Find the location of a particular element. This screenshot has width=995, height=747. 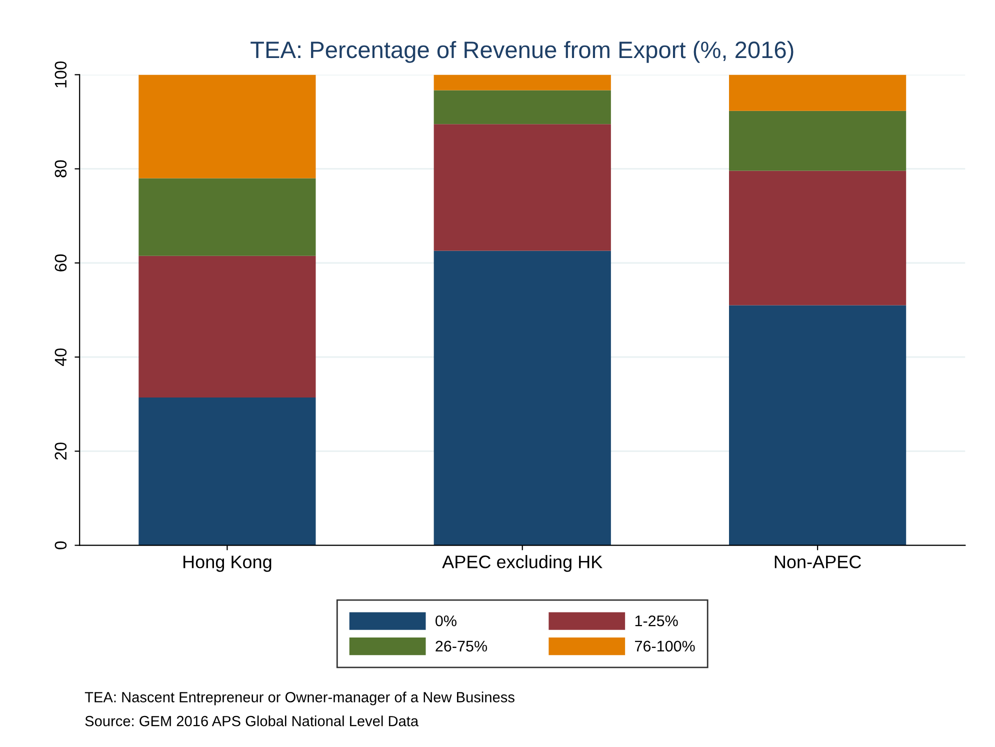

y-tick-label: 60 is located at coordinates (60, 263).